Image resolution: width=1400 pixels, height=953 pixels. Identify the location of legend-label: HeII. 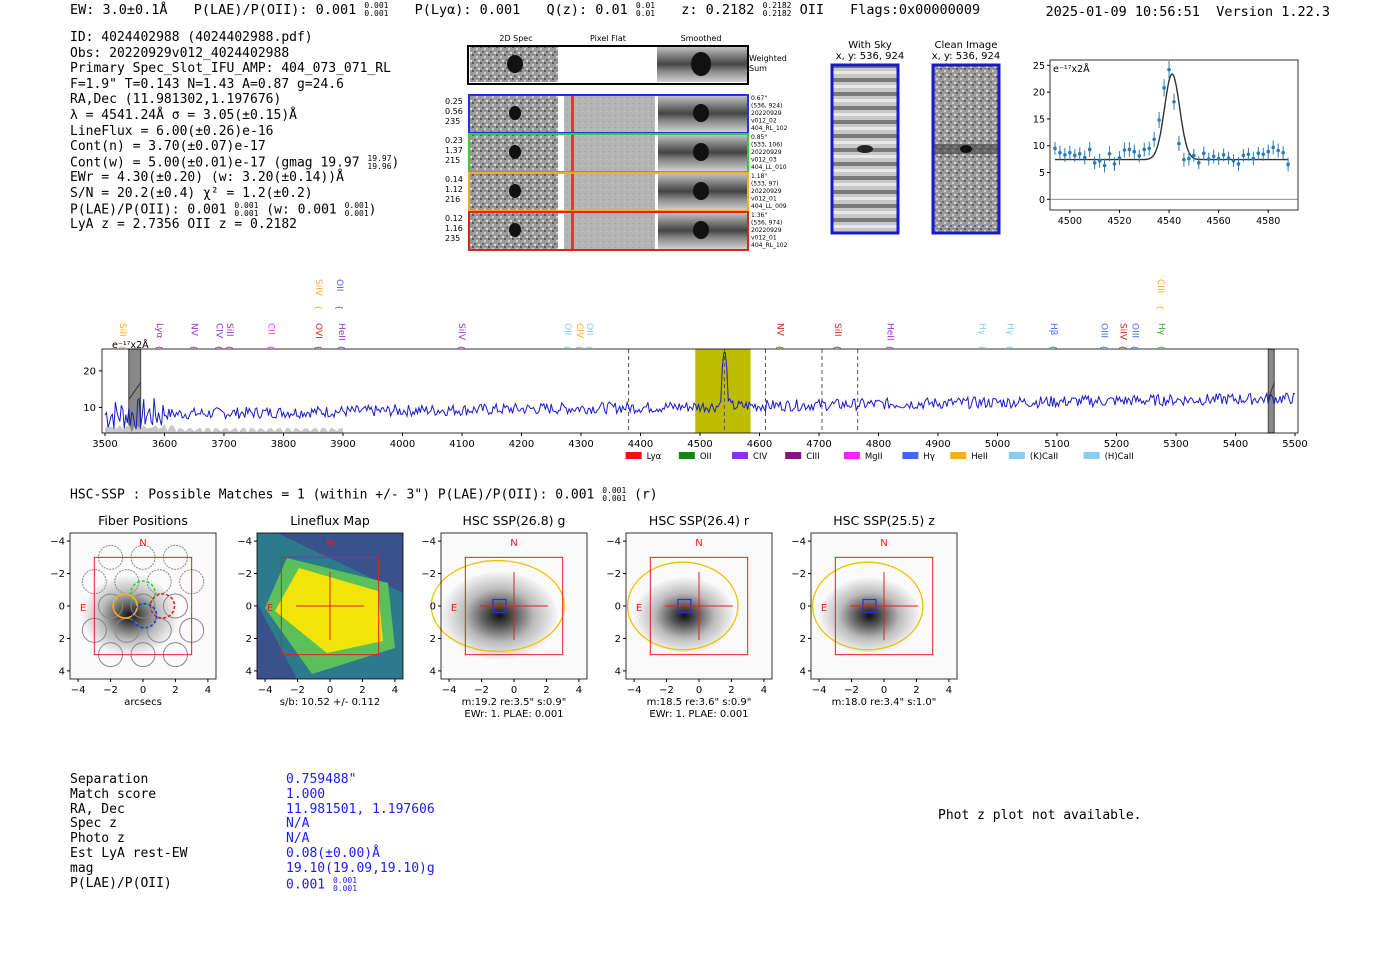
(979, 457).